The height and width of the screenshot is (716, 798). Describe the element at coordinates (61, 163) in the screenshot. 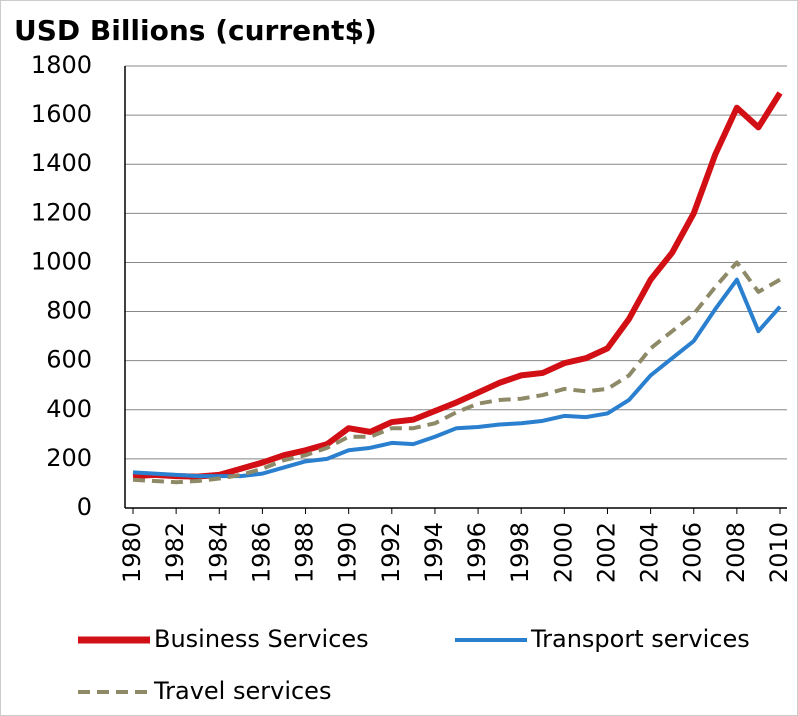

I see `y-tick-label: 1400` at that location.